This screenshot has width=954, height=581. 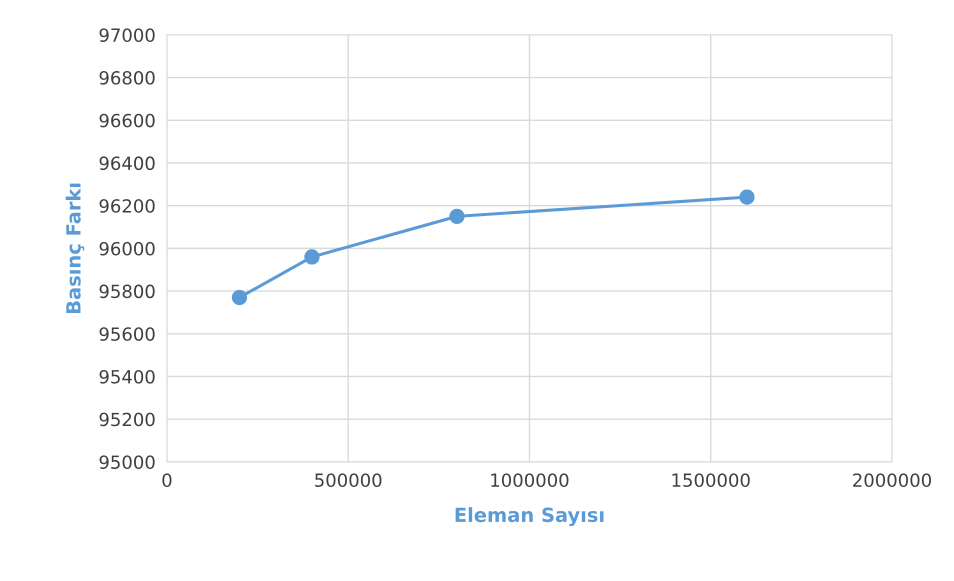 I want to click on x-tick-label: 2000000, so click(x=892, y=480).